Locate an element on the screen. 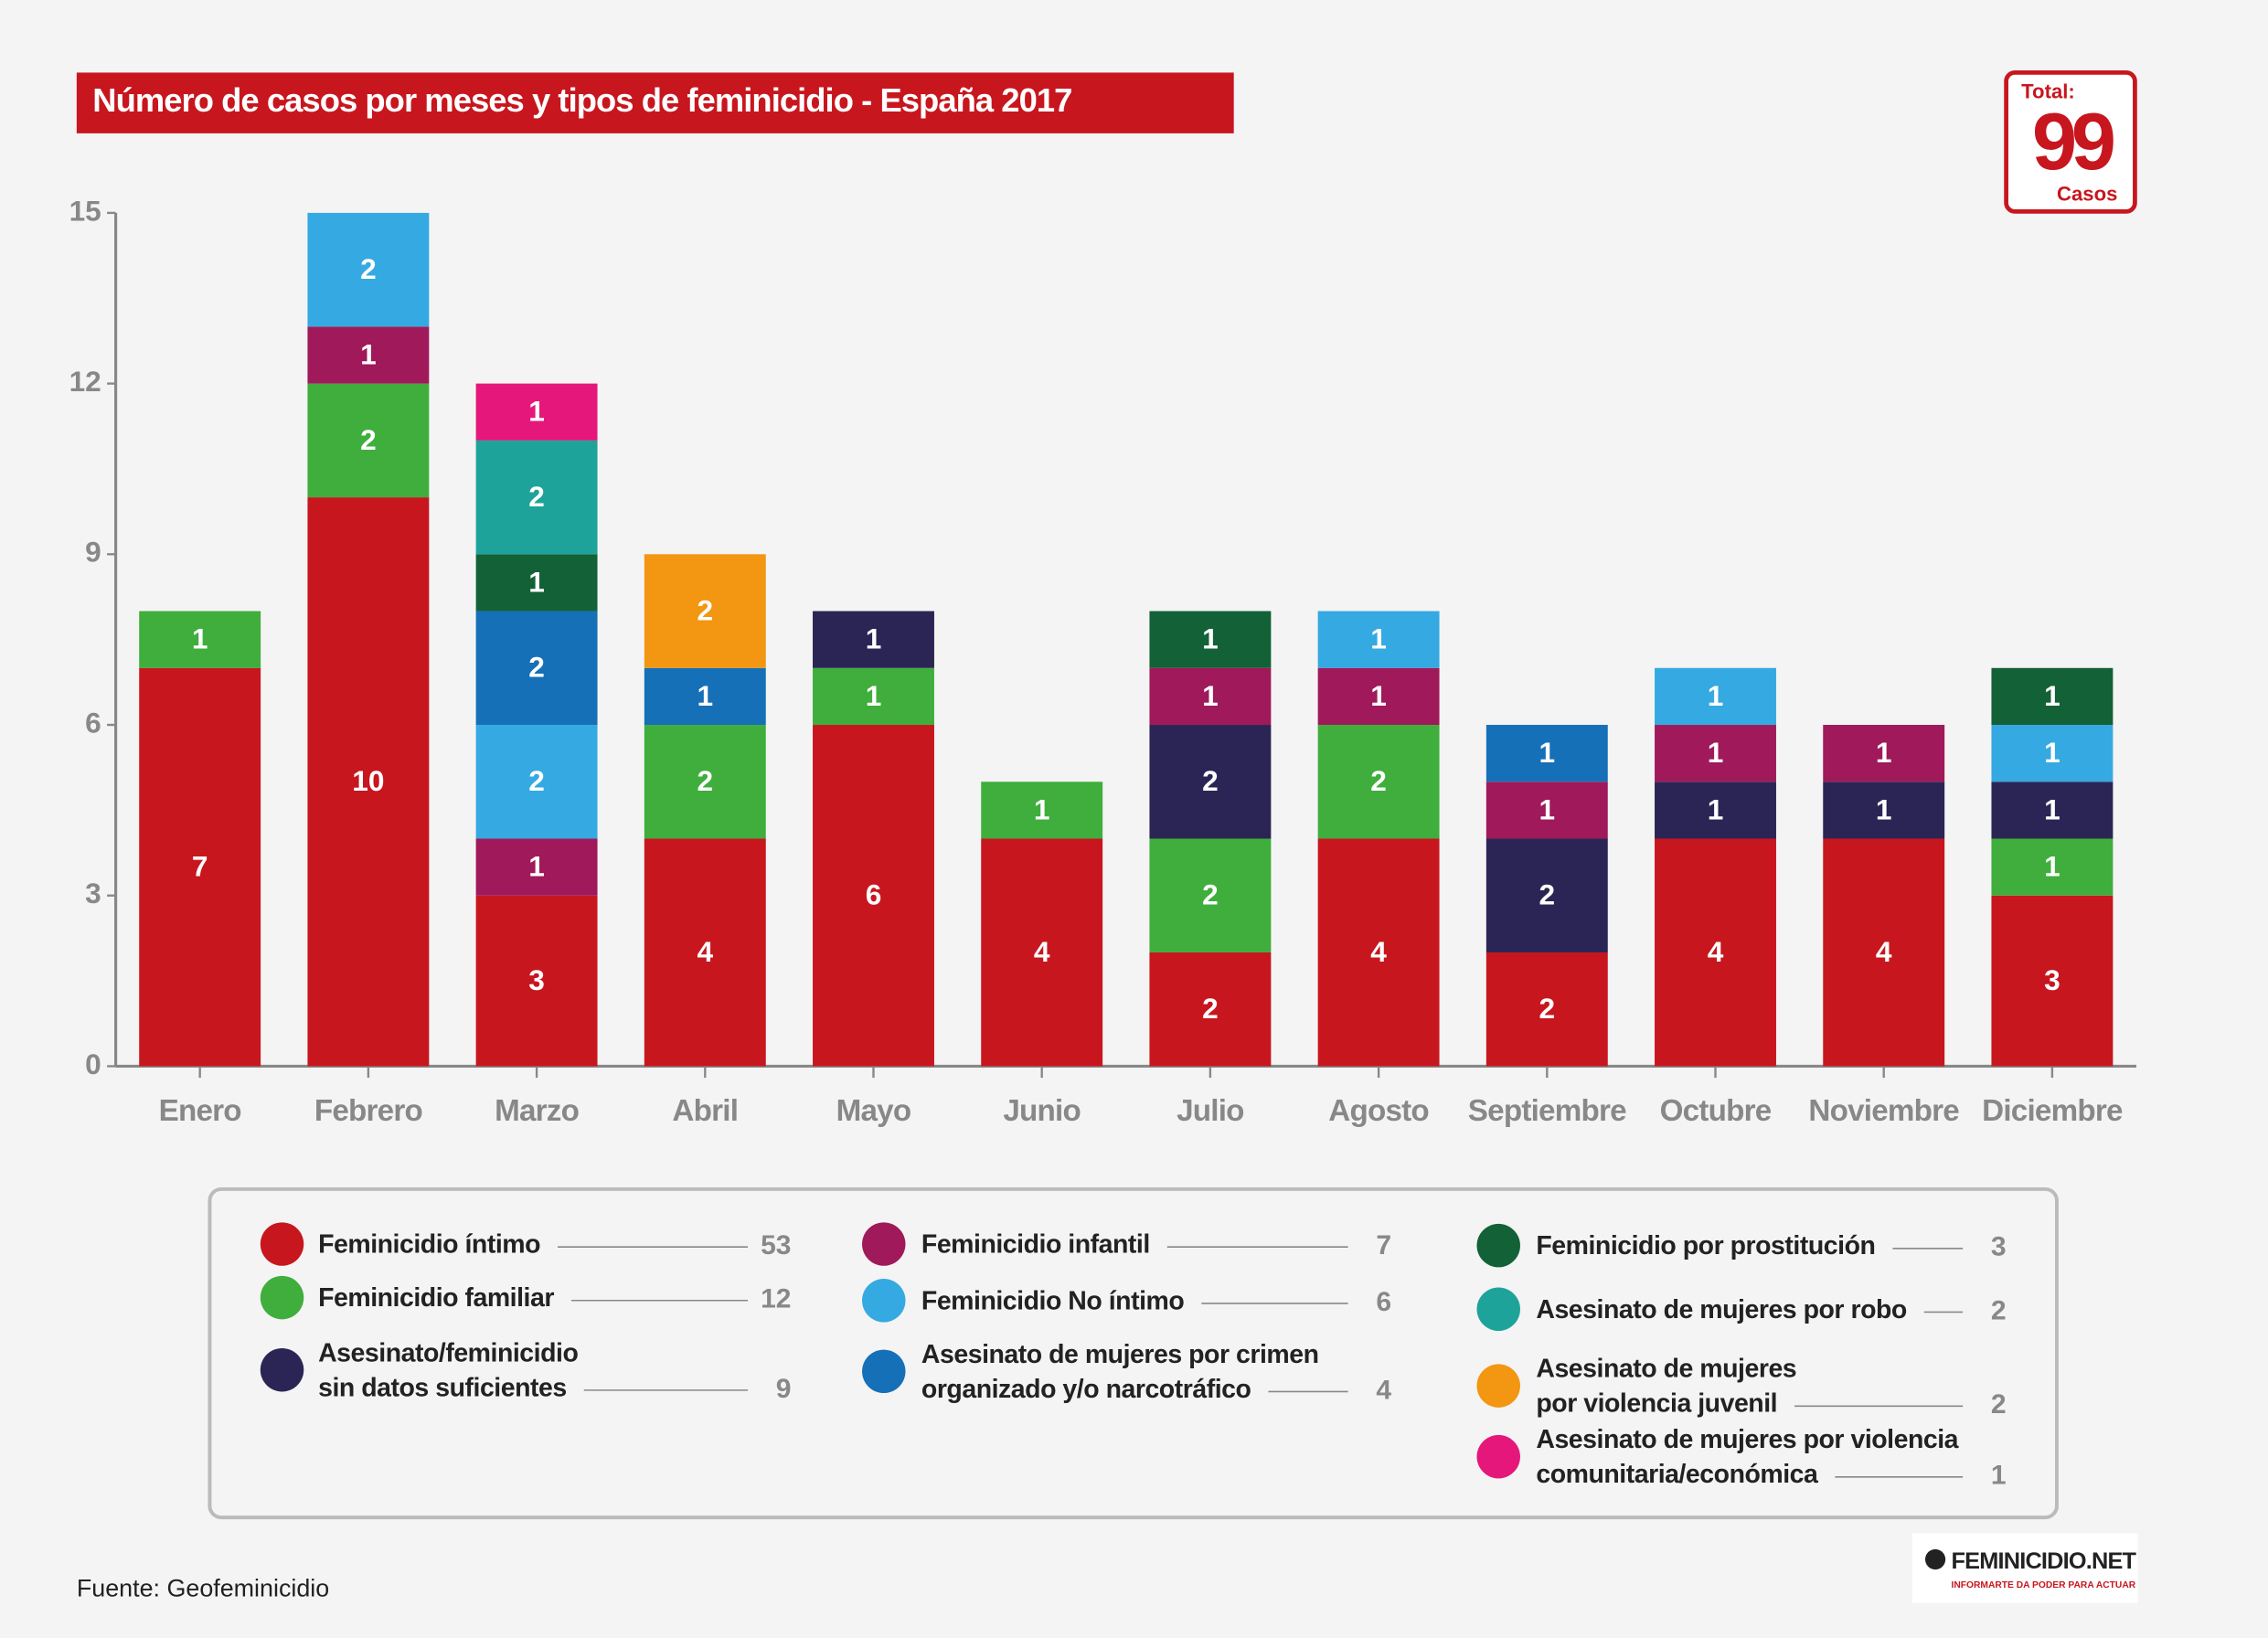 This screenshot has height=1638, width=2268. legend-label: Feminicidio por prostitución is located at coordinates (1705, 1246).